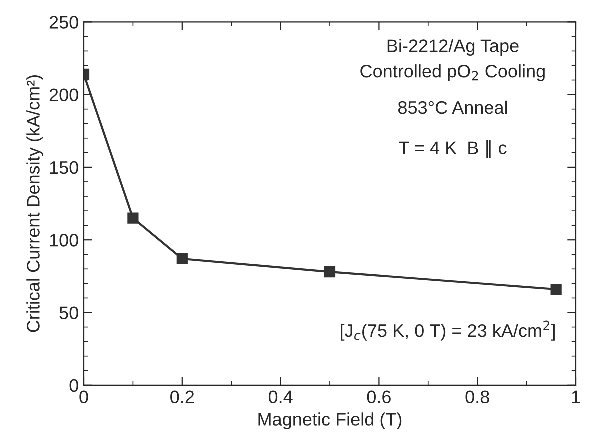  What do you see at coordinates (379, 397) in the screenshot?
I see `x-tick-label: 0.6` at bounding box center [379, 397].